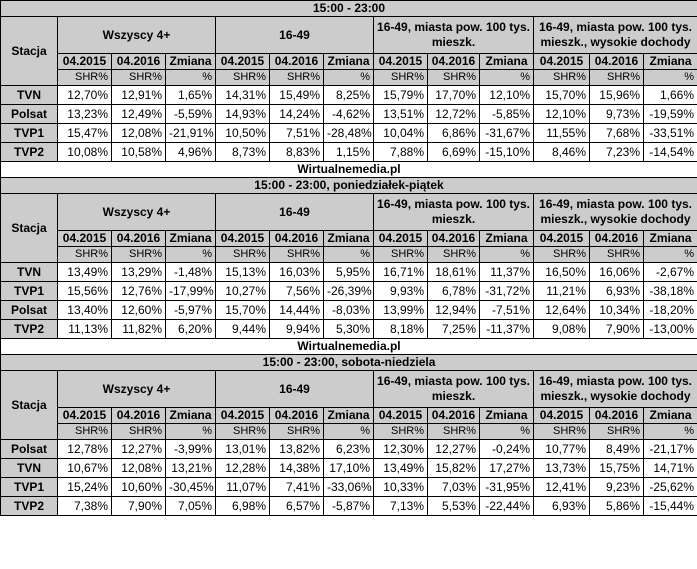  I want to click on value-cell: 8,83%, so click(296, 152).